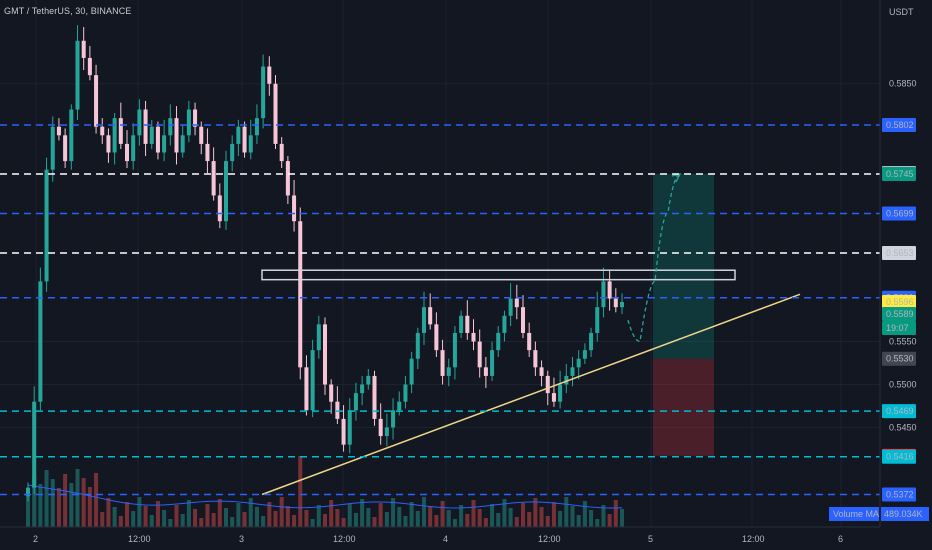 The image size is (932, 550). I want to click on stop-loss-zone, so click(683, 407).